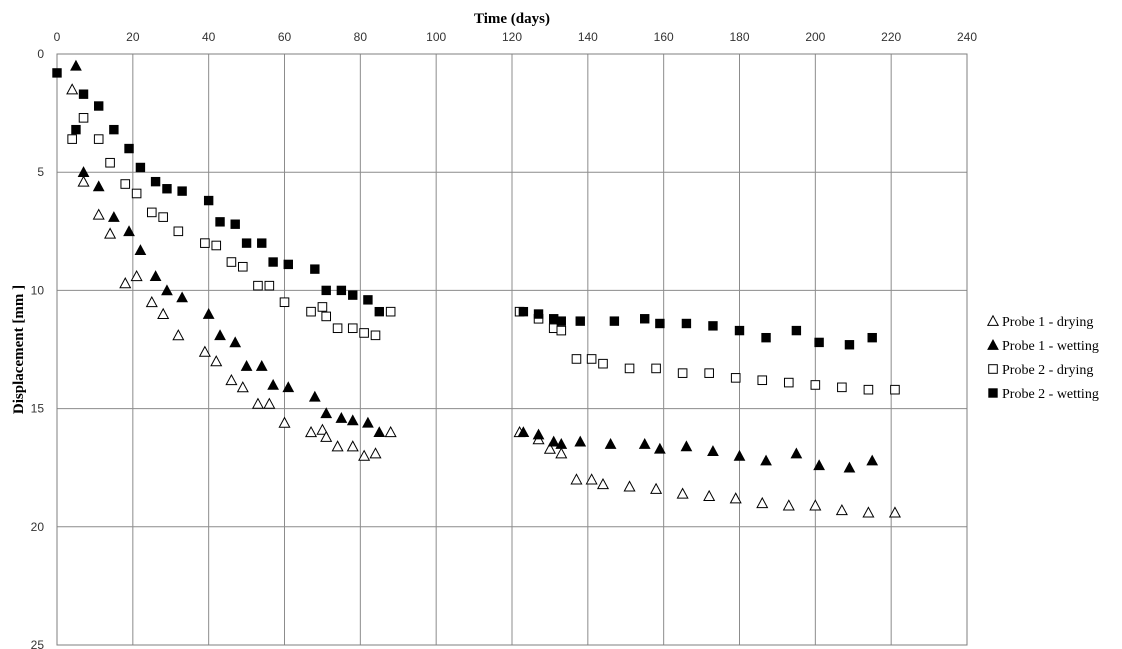  I want to click on legend-marker, so click(993, 344).